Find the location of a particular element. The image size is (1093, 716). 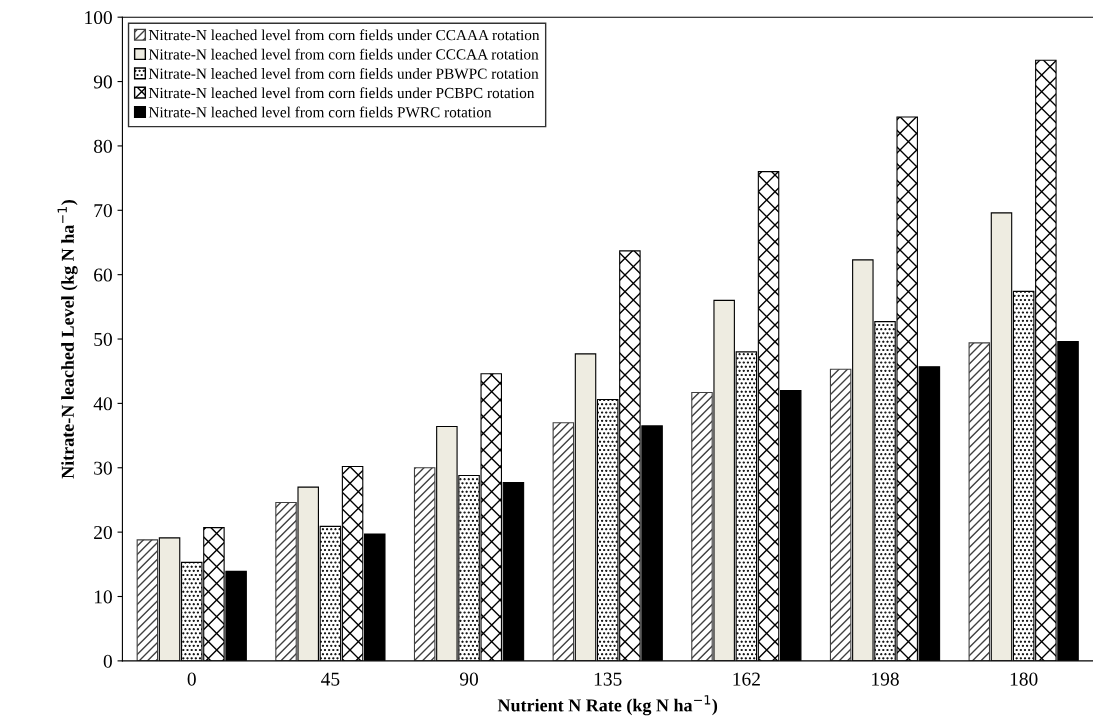

x-tick-label: 135 is located at coordinates (608, 679).